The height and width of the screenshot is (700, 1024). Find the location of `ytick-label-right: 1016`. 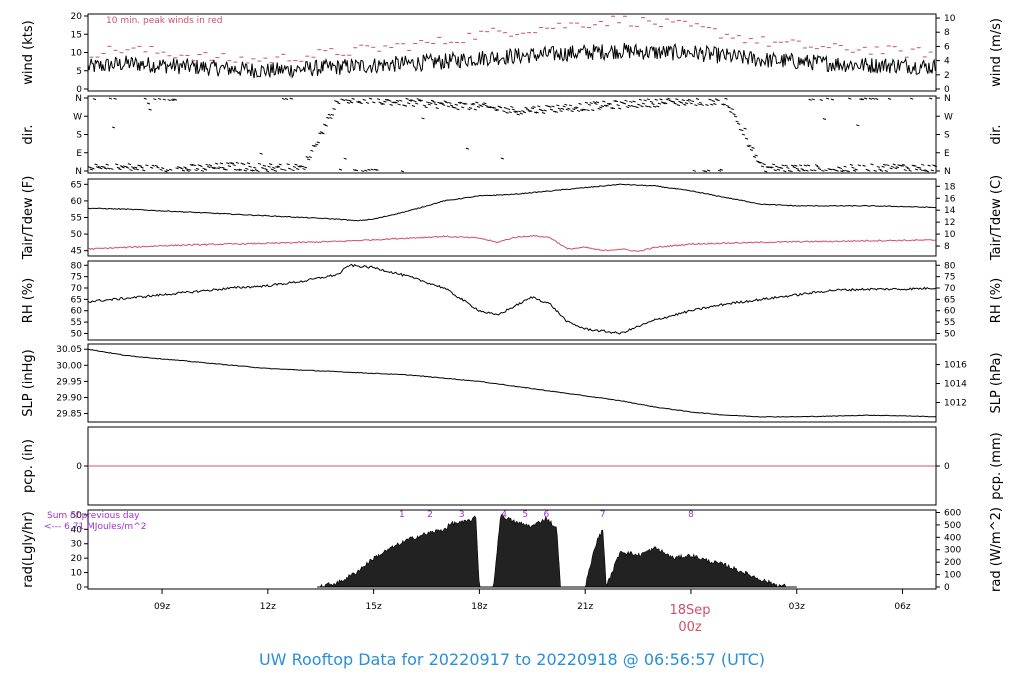

ytick-label-right: 1016 is located at coordinates (955, 366).